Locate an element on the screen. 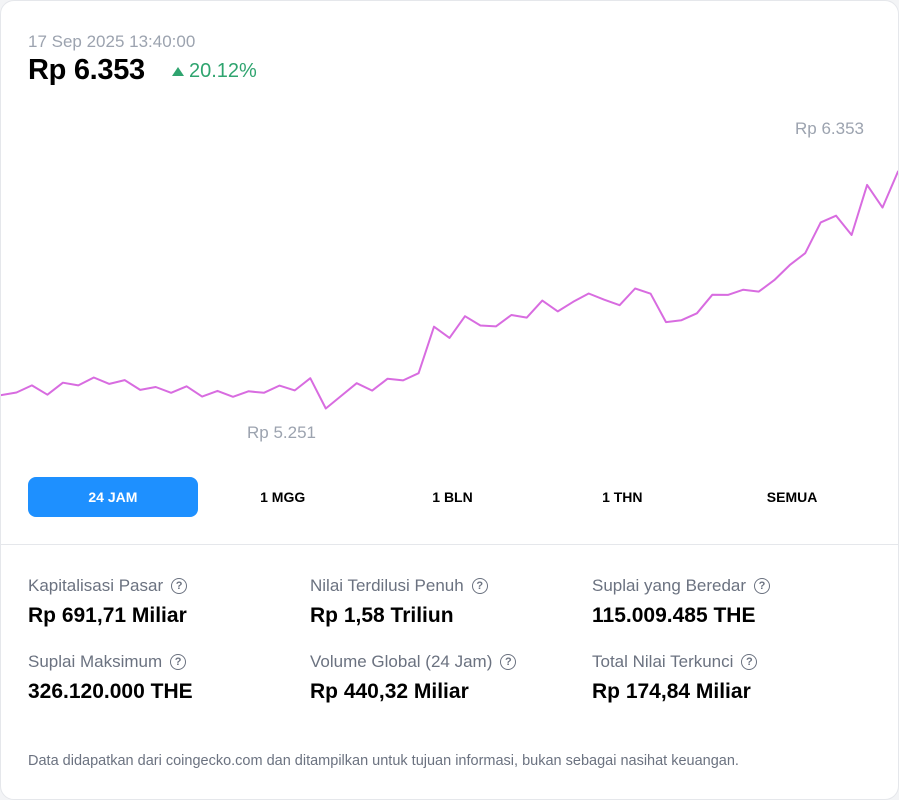 The width and height of the screenshot is (899, 800). stat-value: Rp 440,32 Miliar is located at coordinates (389, 691).